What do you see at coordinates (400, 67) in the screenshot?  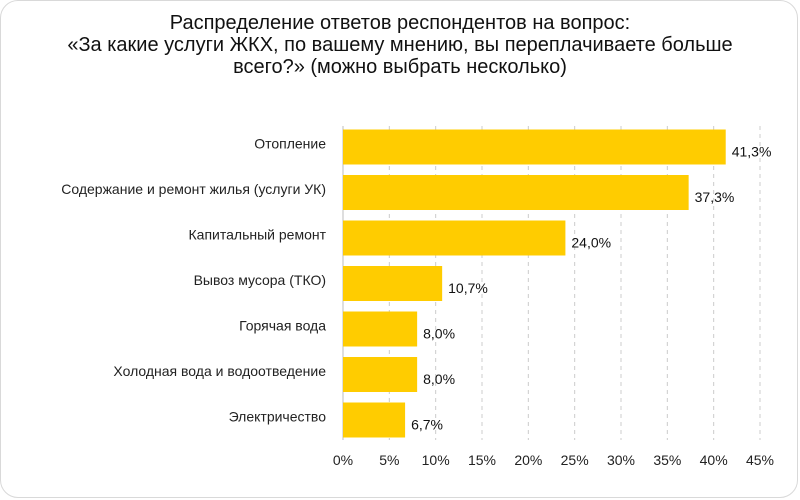 I see `chart-title-line-3: всего?» (можно выбрать несколько)` at bounding box center [400, 67].